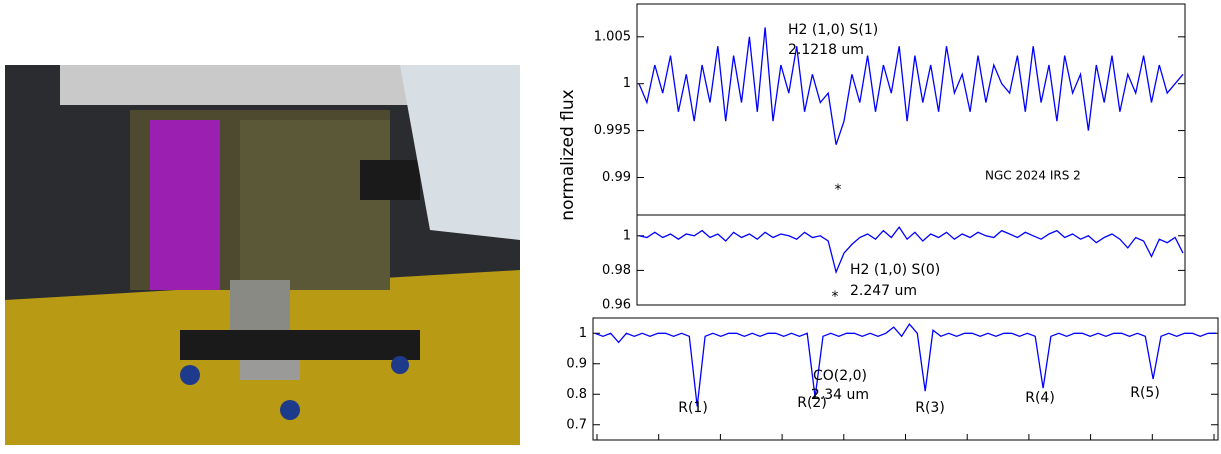 Image resolution: width=1221 pixels, height=454 pixels. I want to click on y-tick-label: 0.9, so click(576, 363).